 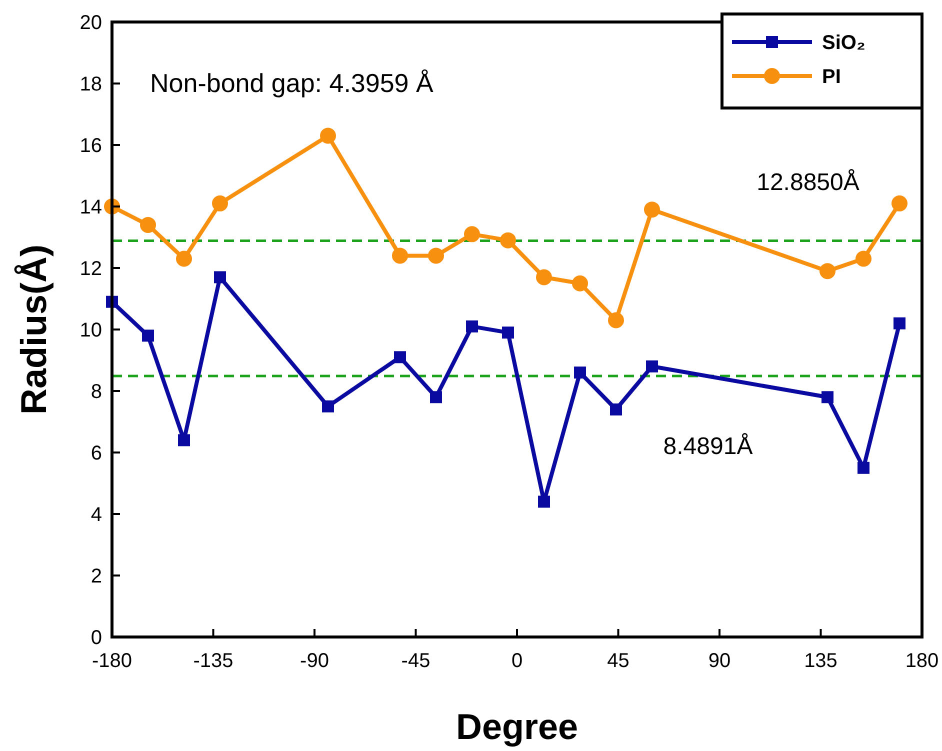 I want to click on x-tick-label: -135, so click(x=213, y=661).